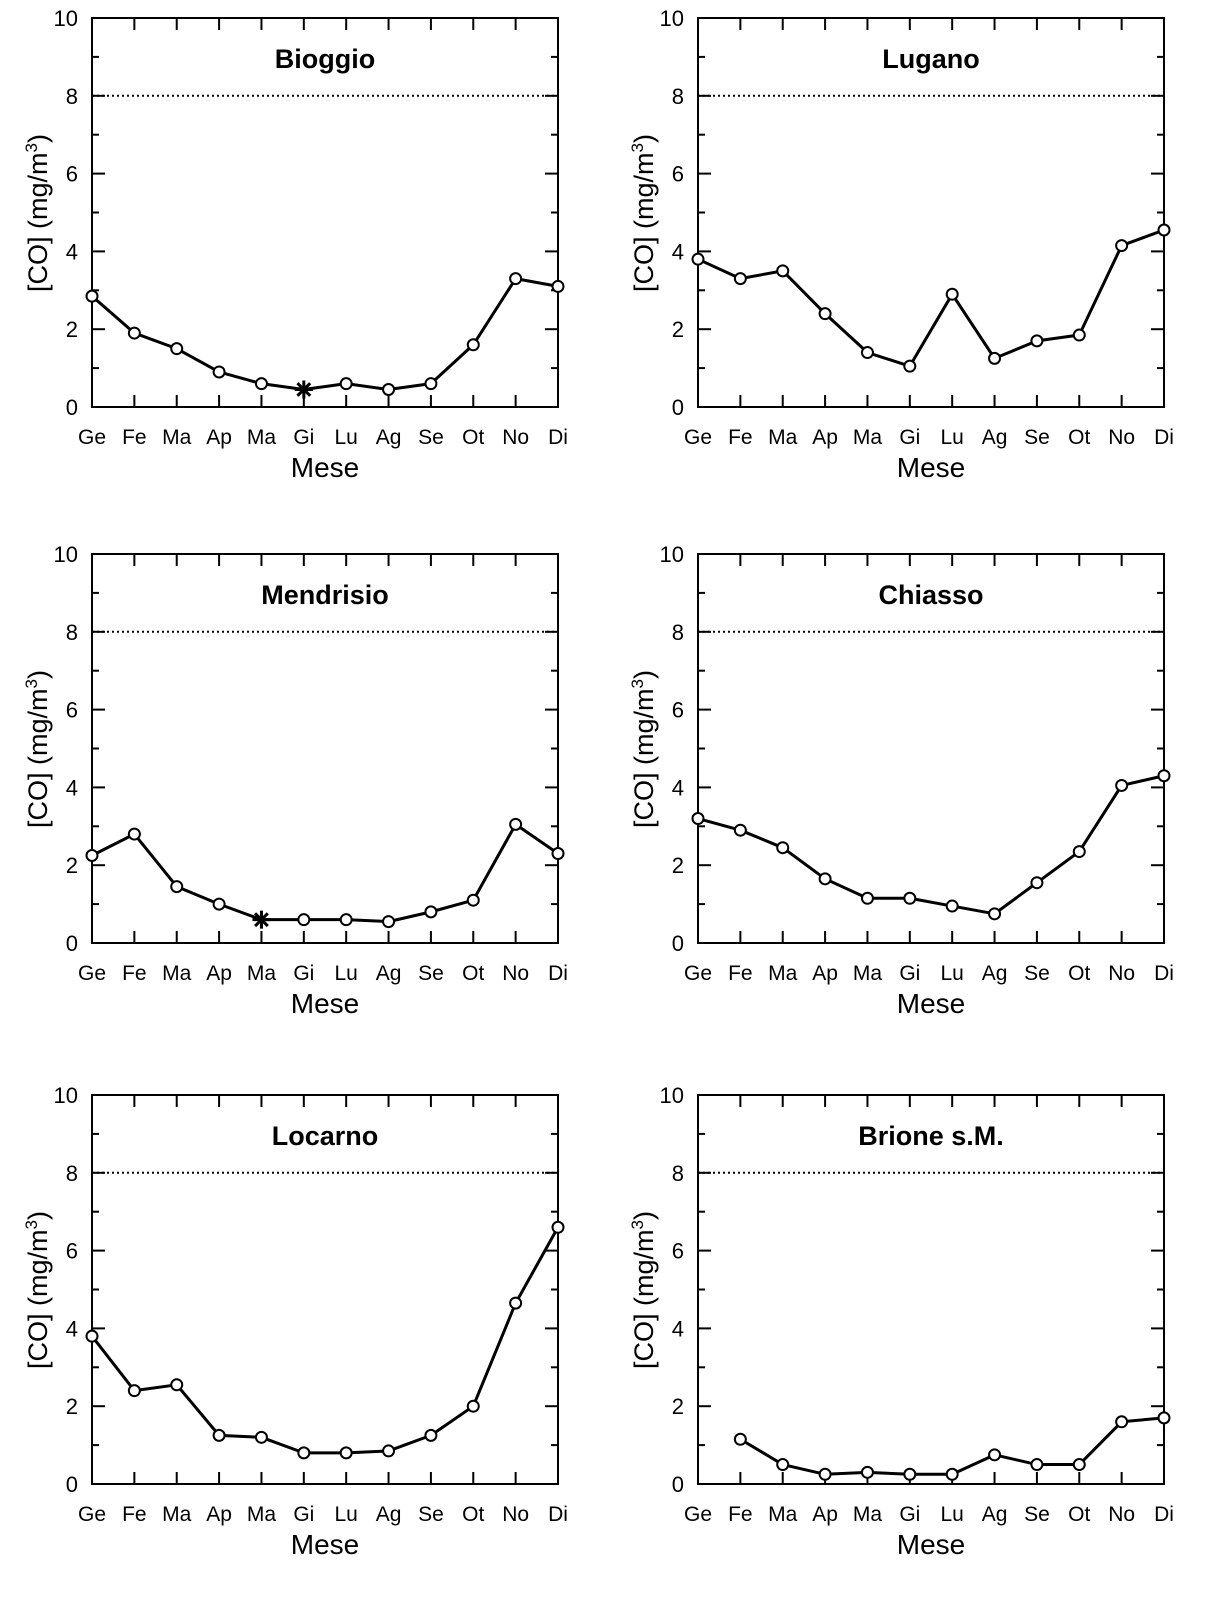  What do you see at coordinates (325, 59) in the screenshot?
I see `chart-title: Bioggio` at bounding box center [325, 59].